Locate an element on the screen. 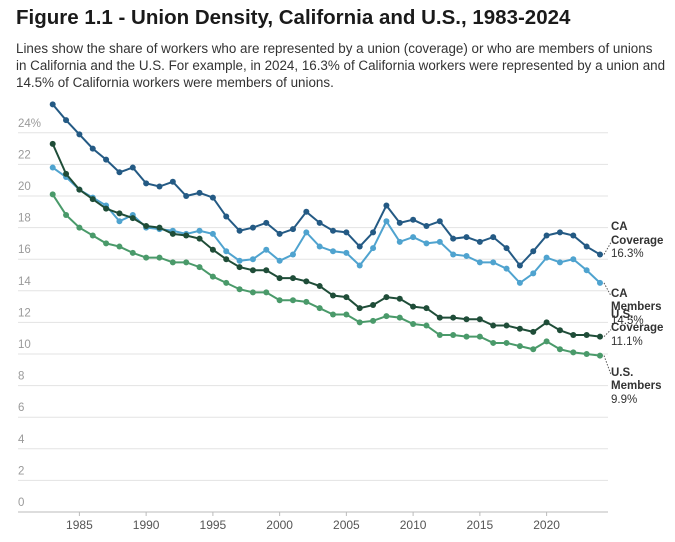  x-tick-label: 1985 is located at coordinates (79, 525).